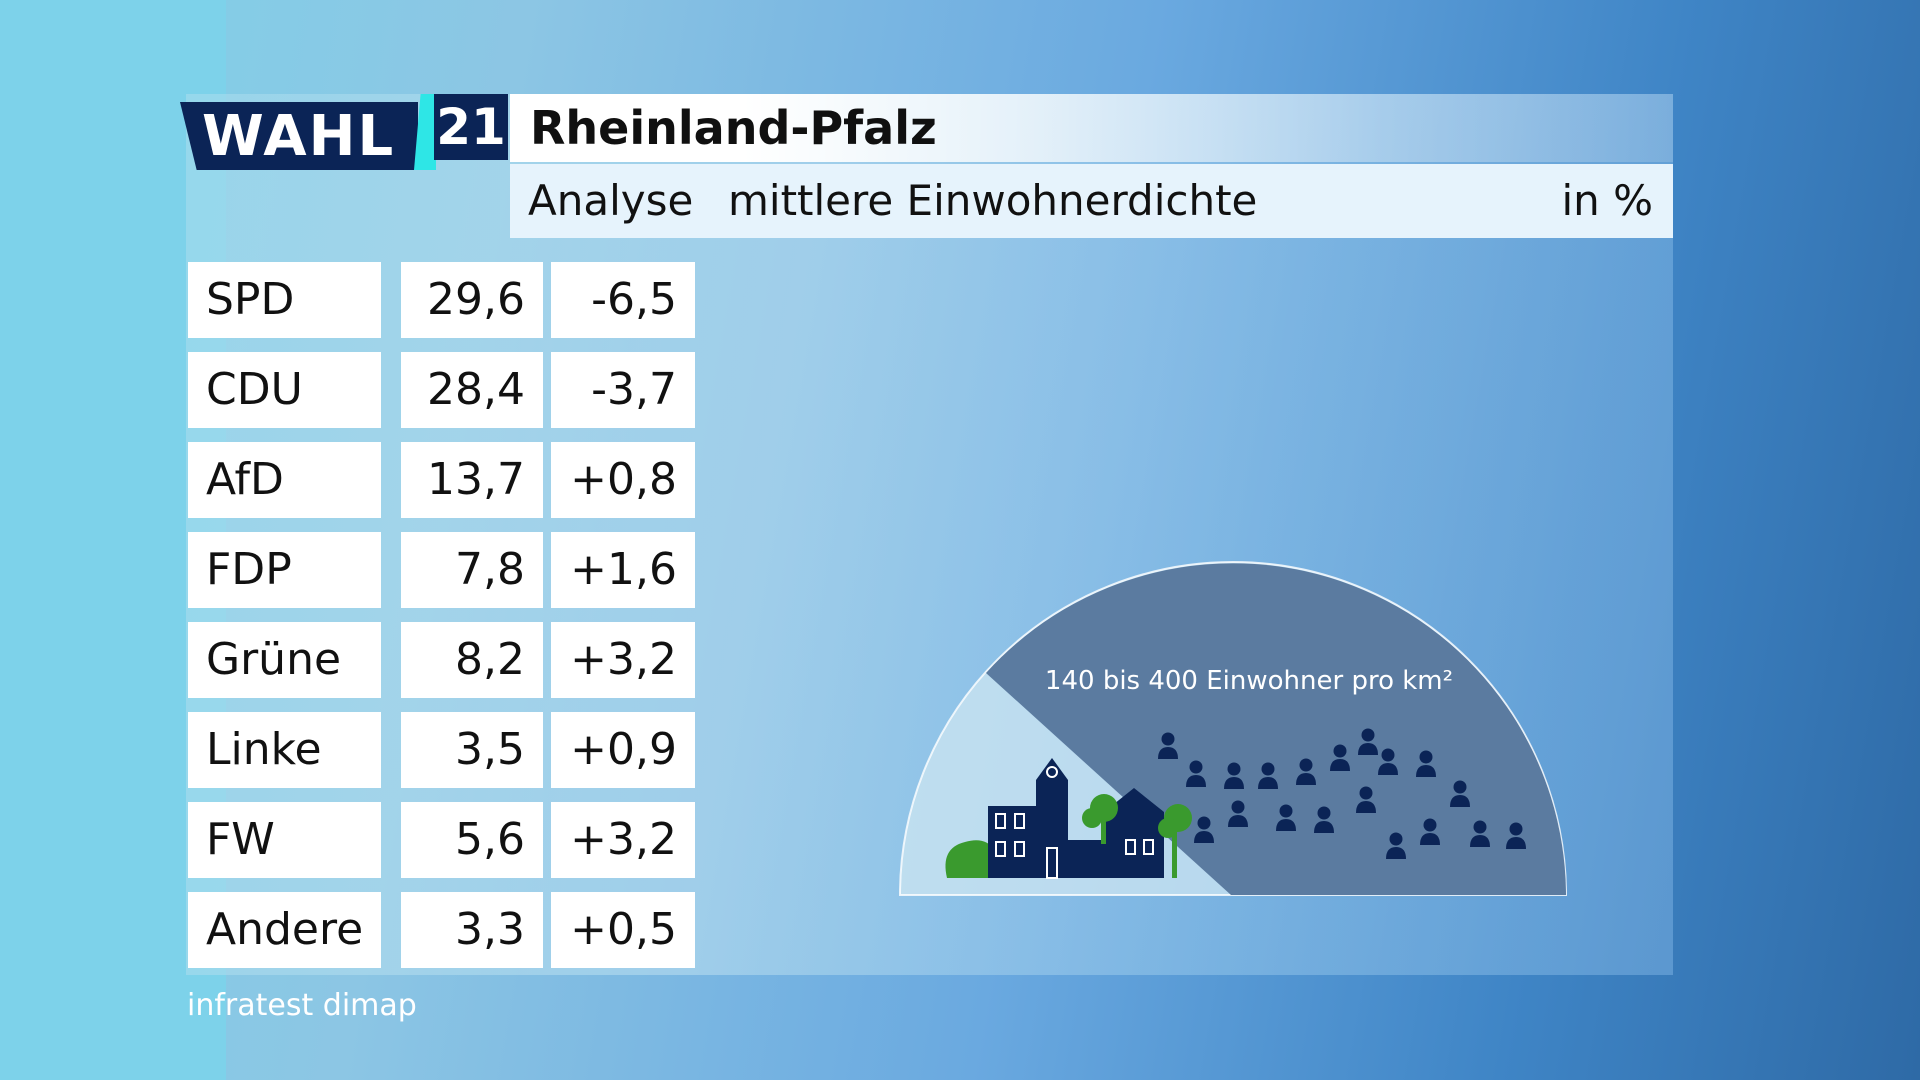 The image size is (1920, 1080). What do you see at coordinates (284, 840) in the screenshot?
I see `party-name: FW` at bounding box center [284, 840].